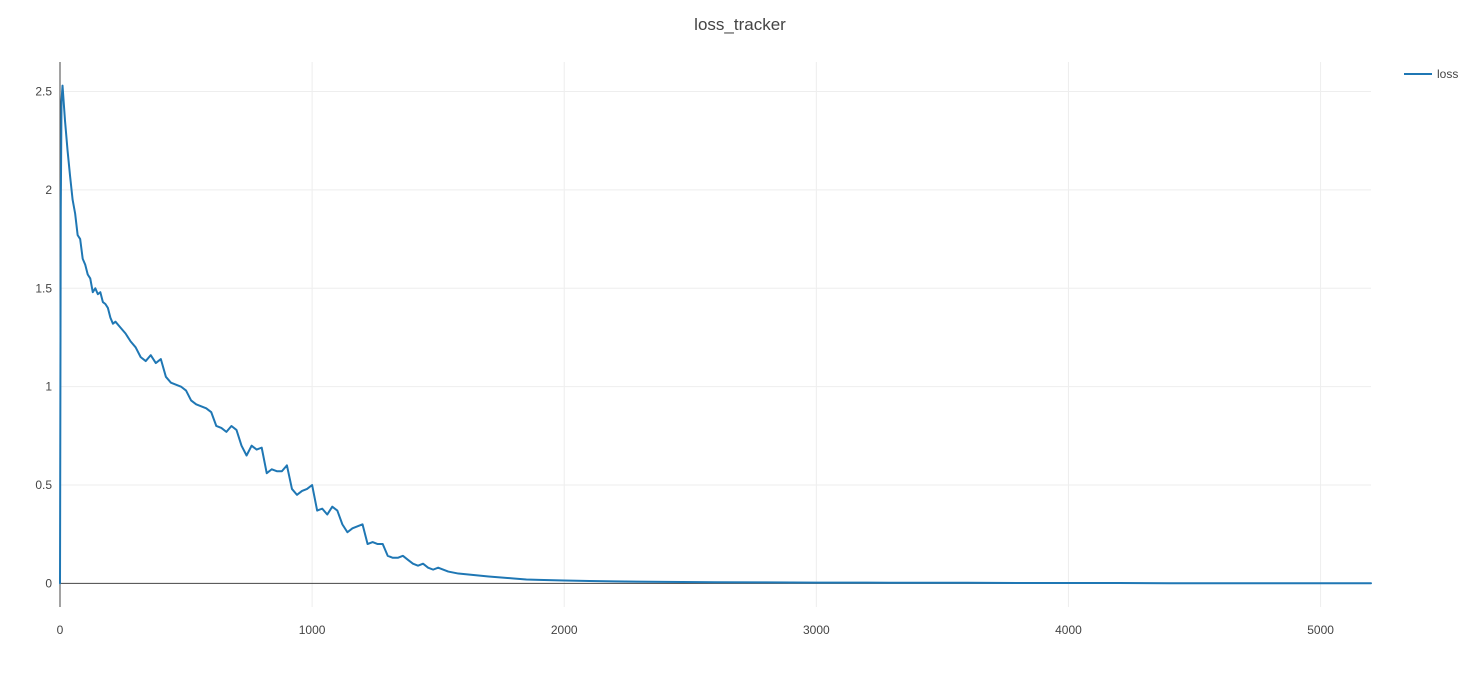 This screenshot has width=1479, height=681. Describe the element at coordinates (816, 630) in the screenshot. I see `x-tick-label: 3000` at that location.